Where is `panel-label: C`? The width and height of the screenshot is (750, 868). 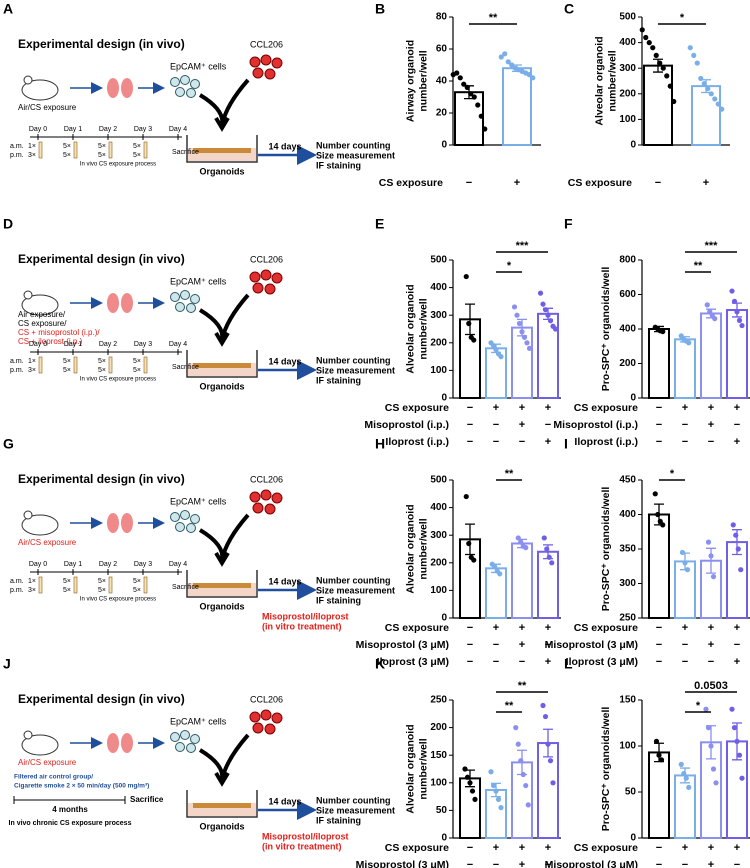
panel-label: C is located at coordinates (569, 9).